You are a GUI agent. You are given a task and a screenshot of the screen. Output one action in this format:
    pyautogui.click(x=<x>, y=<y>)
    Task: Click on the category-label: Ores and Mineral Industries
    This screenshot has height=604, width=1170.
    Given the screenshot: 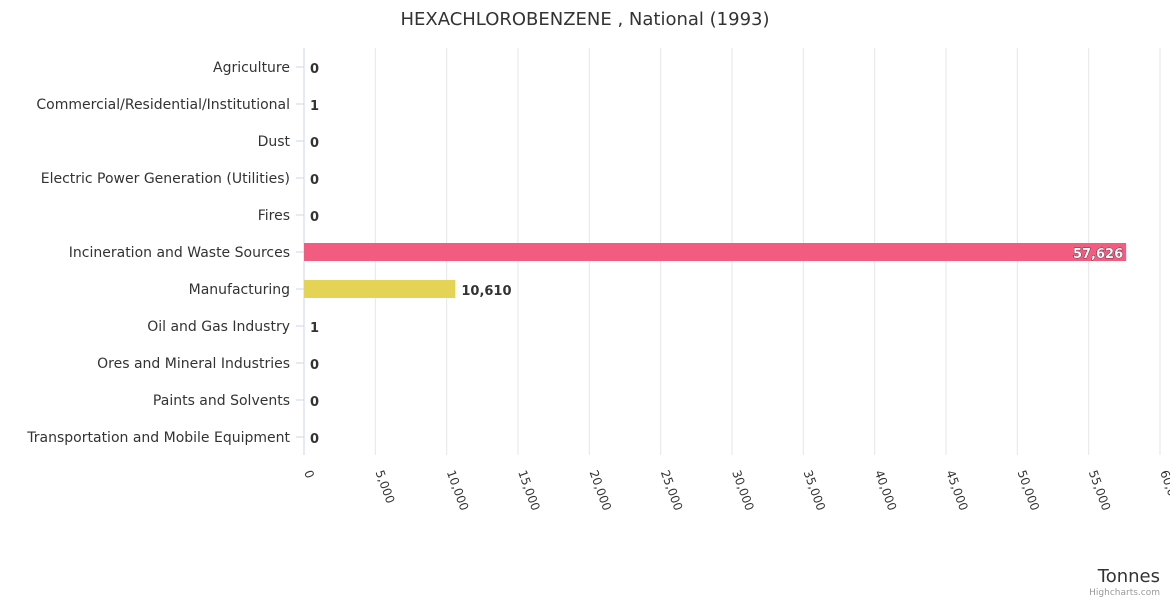 What is the action you would take?
    pyautogui.click(x=193, y=364)
    